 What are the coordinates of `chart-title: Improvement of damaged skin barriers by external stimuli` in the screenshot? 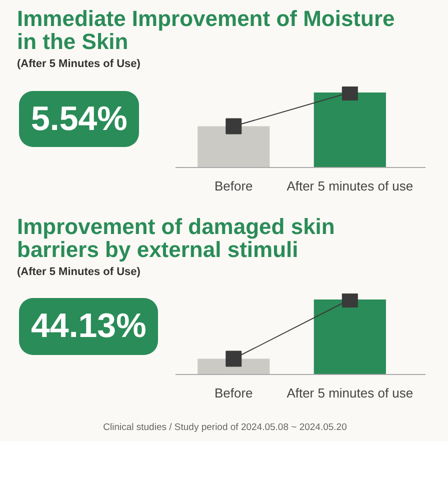 It's located at (176, 238).